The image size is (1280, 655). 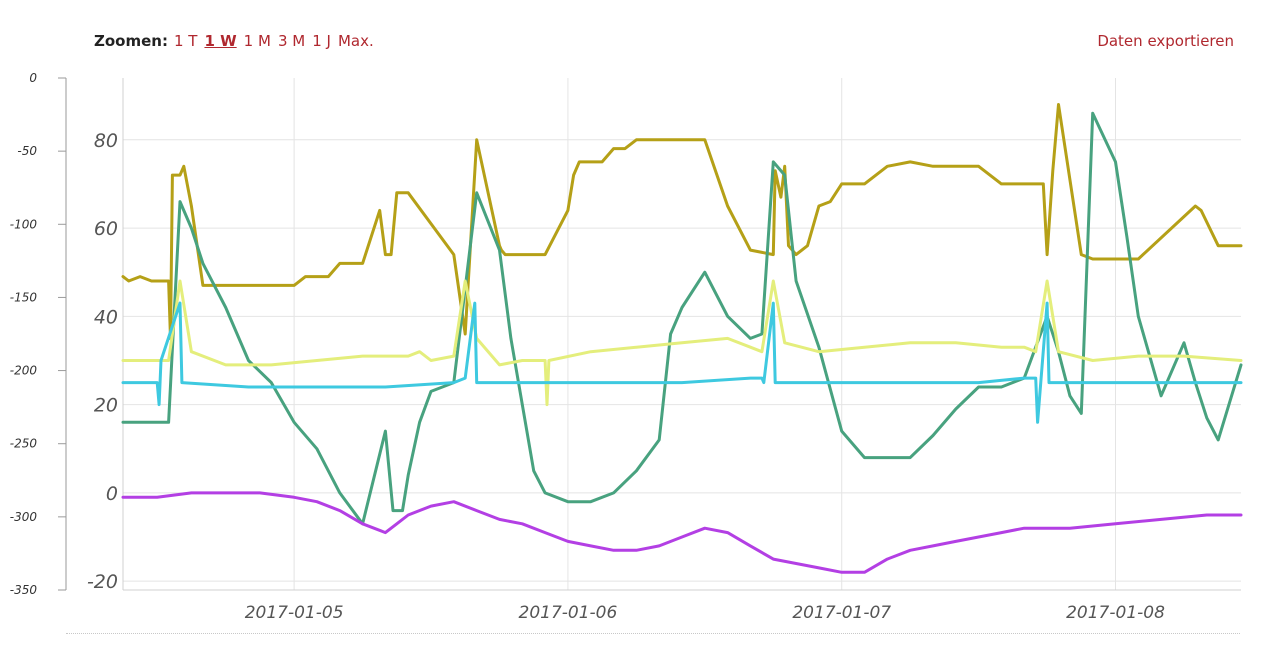 I want to click on left-axis-tick-label: -250, so click(x=24, y=444).